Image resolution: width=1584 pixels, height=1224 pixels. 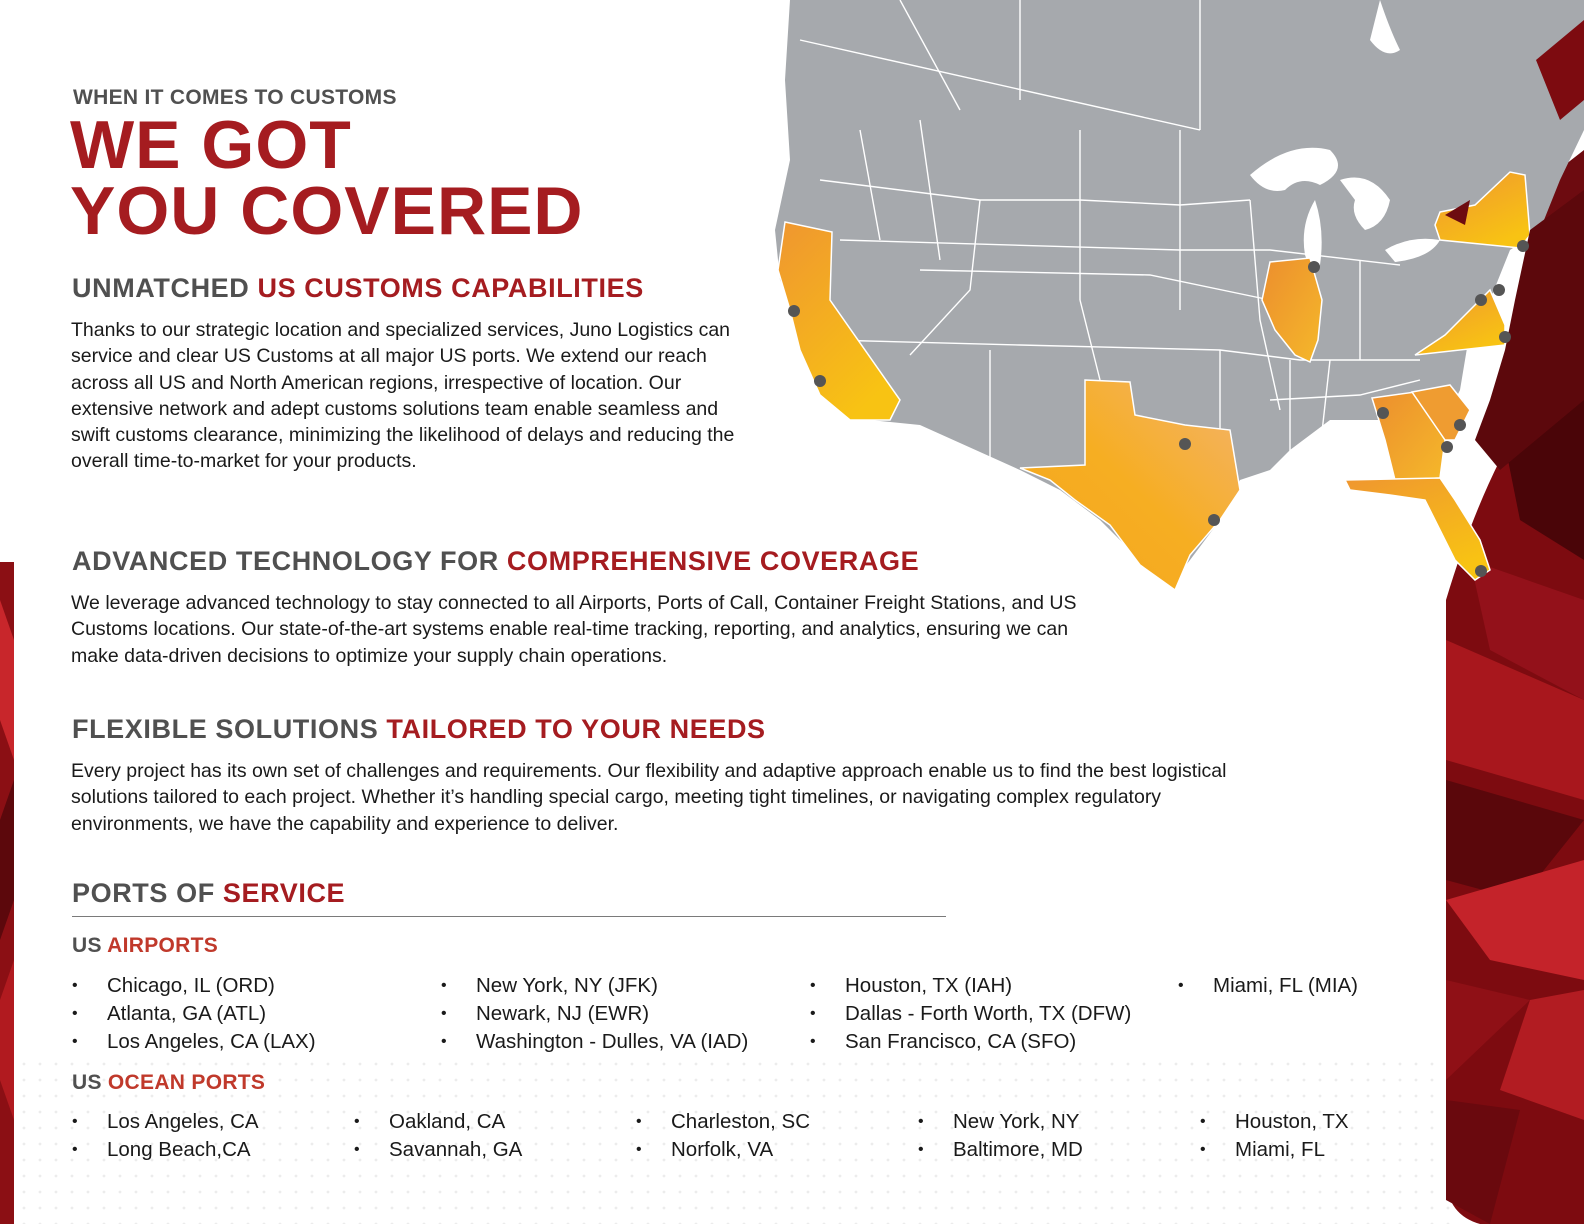 I want to click on ocean-column-5: Houston, TX Miami, FL, so click(x=1274, y=1136).